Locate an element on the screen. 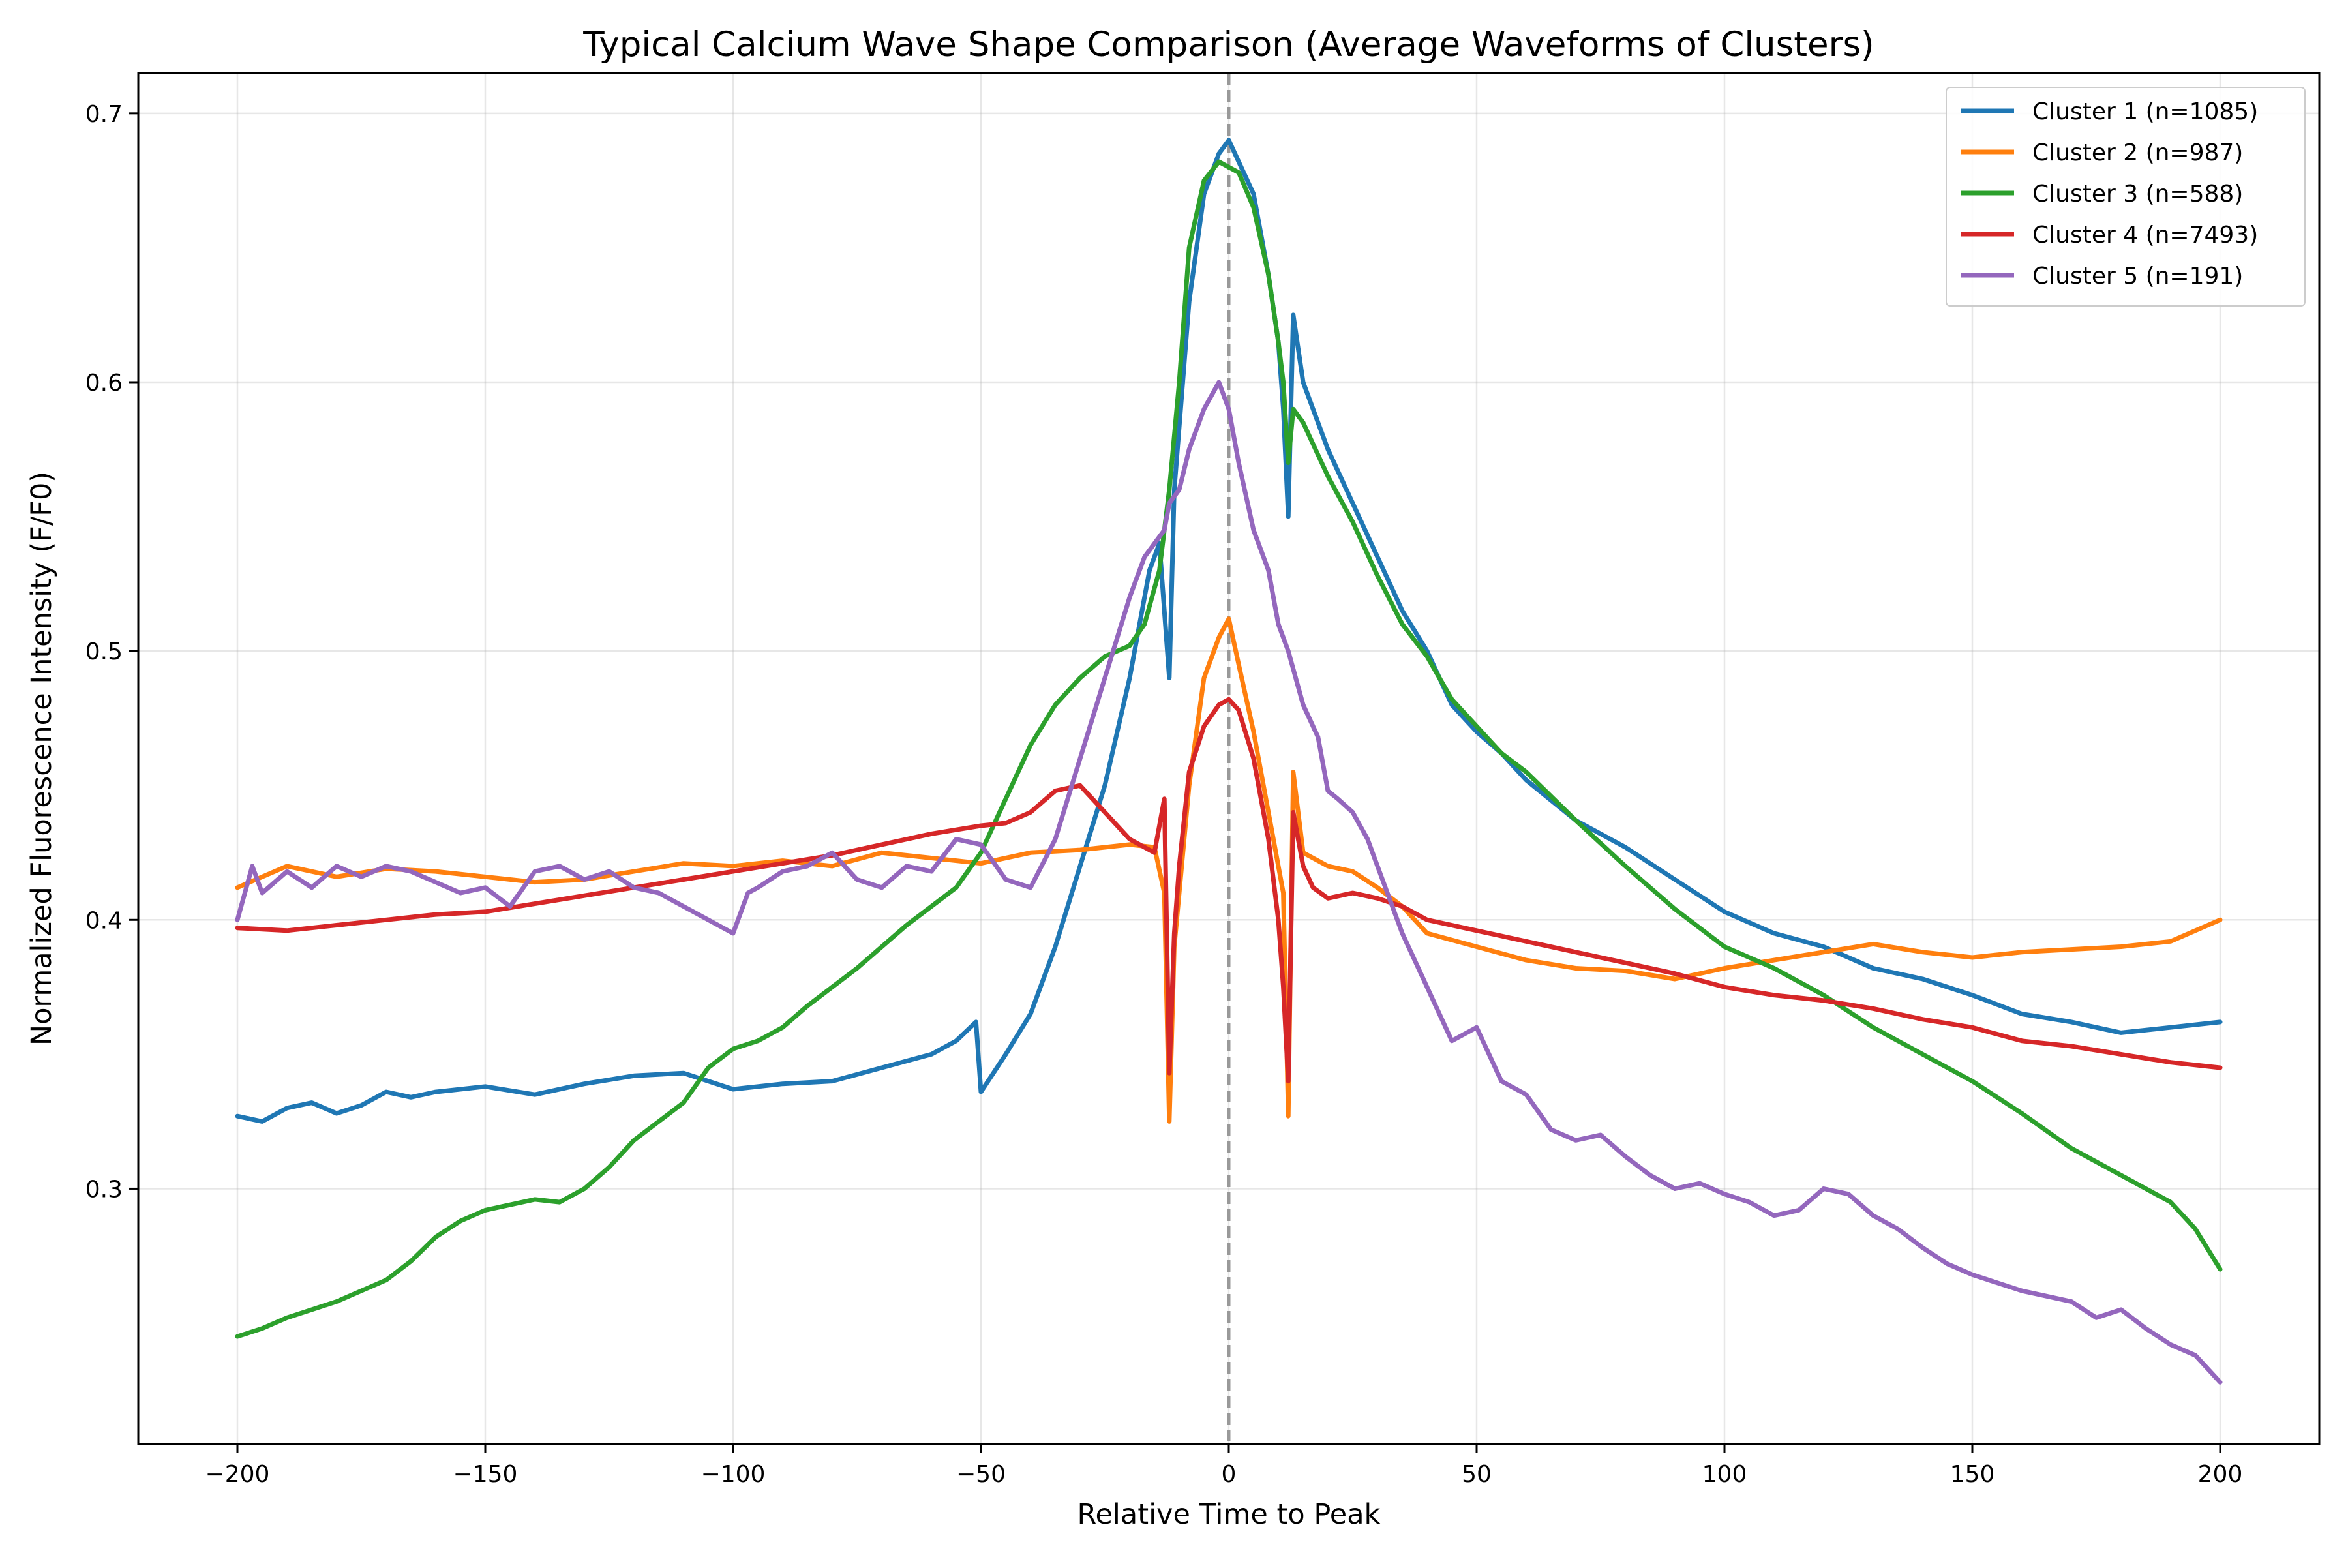  legend-label-cluster-3: Cluster 3 (n=588) is located at coordinates (2137, 194).